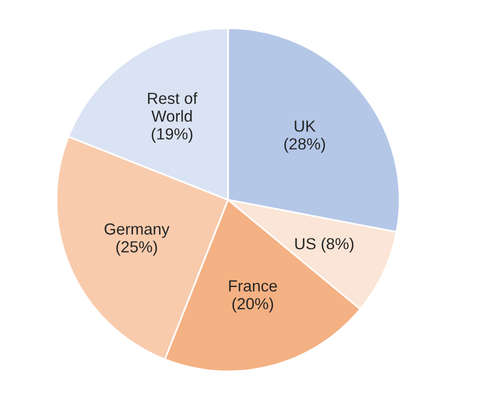 The height and width of the screenshot is (398, 500). Describe the element at coordinates (253, 286) in the screenshot. I see `slice-label: France` at that location.